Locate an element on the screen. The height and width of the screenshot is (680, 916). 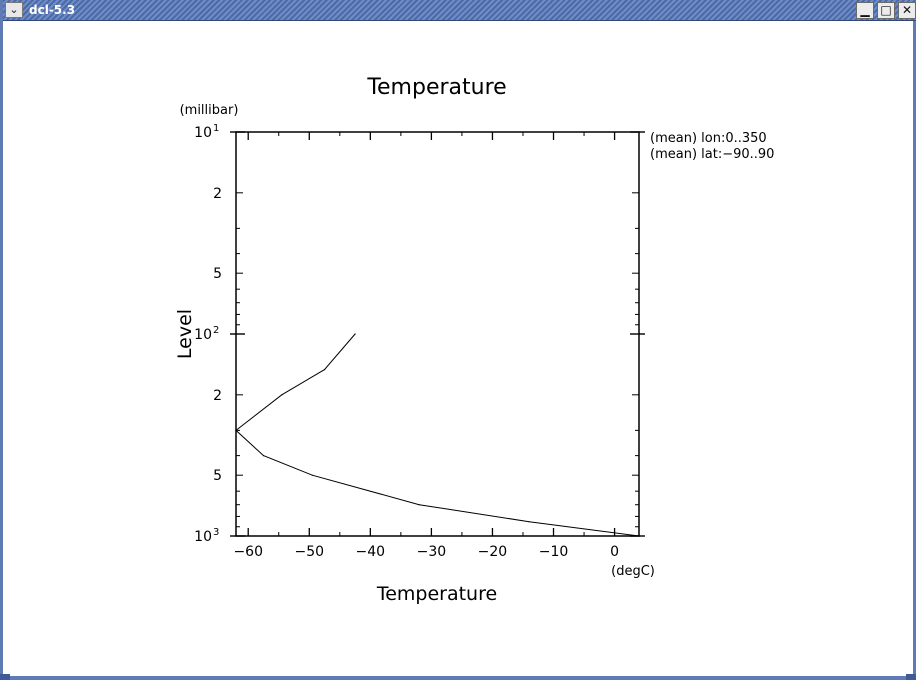
title-bar: ⌄ dcl-5.3 ▁ □ ✕ is located at coordinates (459, 10).